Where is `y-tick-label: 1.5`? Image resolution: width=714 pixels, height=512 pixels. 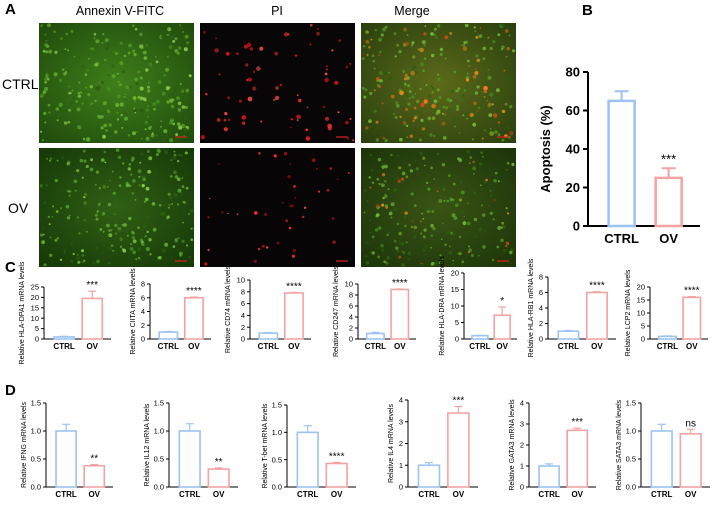
y-tick-label: 1.5 is located at coordinates (631, 403).